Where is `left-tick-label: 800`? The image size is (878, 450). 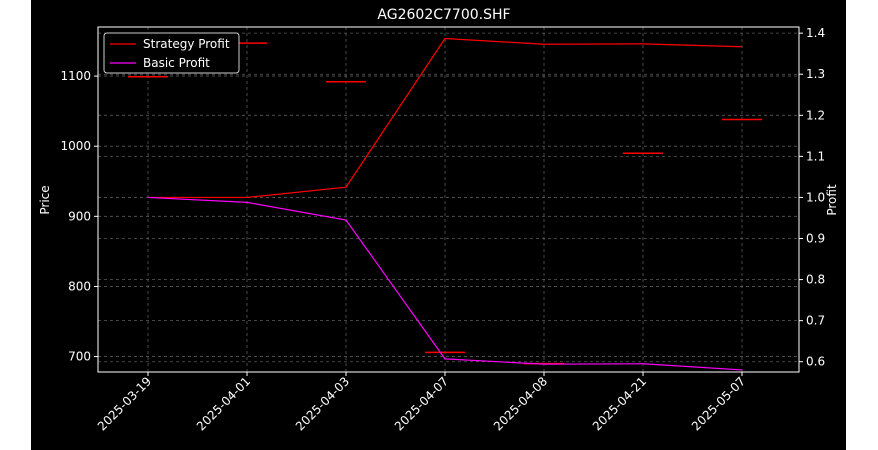
left-tick-label: 800 is located at coordinates (79, 286).